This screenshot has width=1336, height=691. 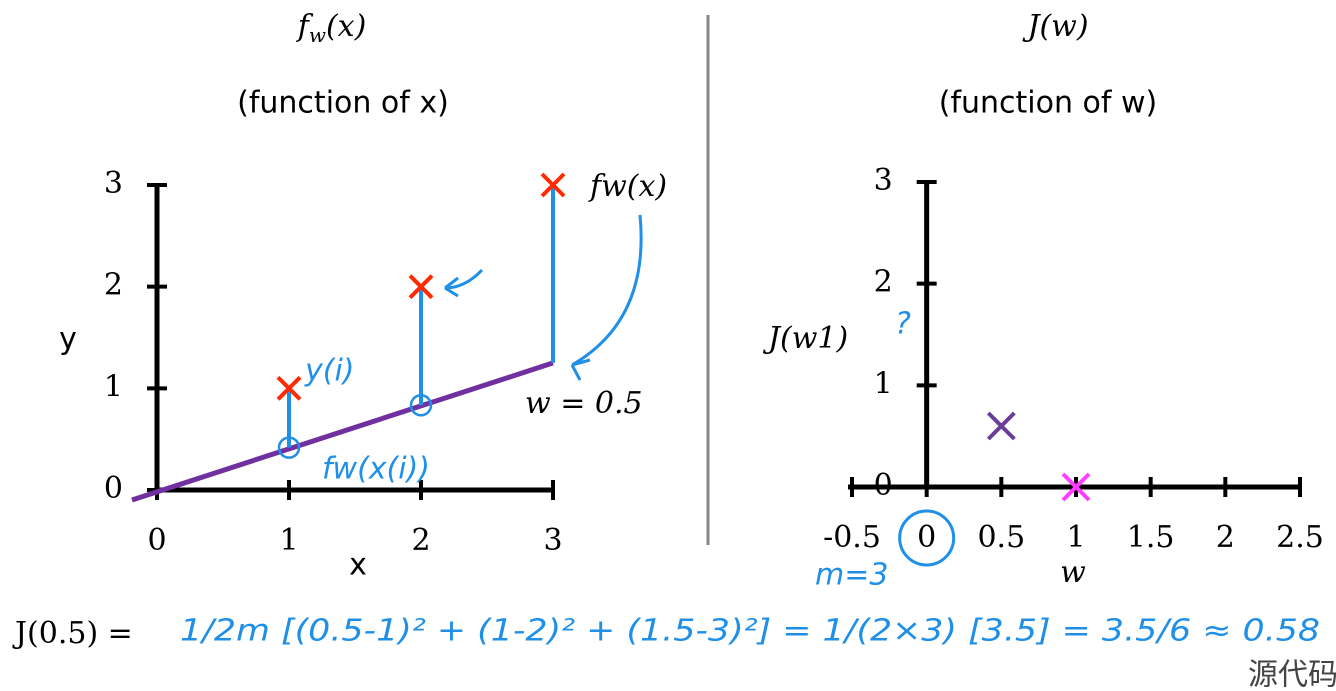 I want to click on question-mark: ?, so click(x=903, y=324).